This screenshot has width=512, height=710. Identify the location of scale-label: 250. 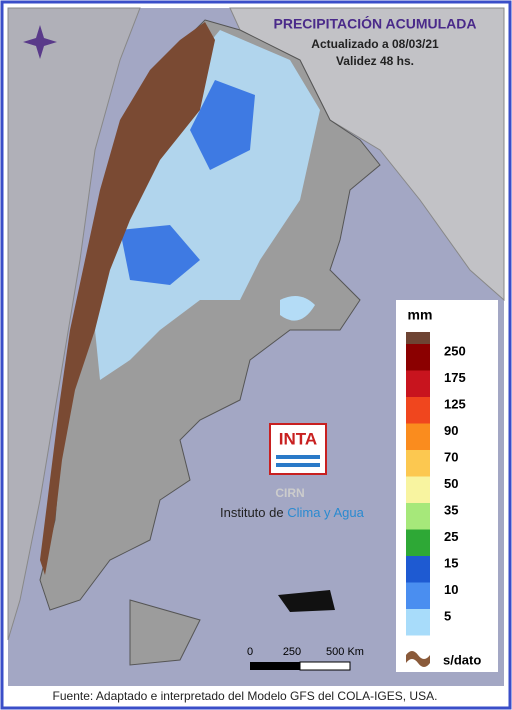
(292, 652).